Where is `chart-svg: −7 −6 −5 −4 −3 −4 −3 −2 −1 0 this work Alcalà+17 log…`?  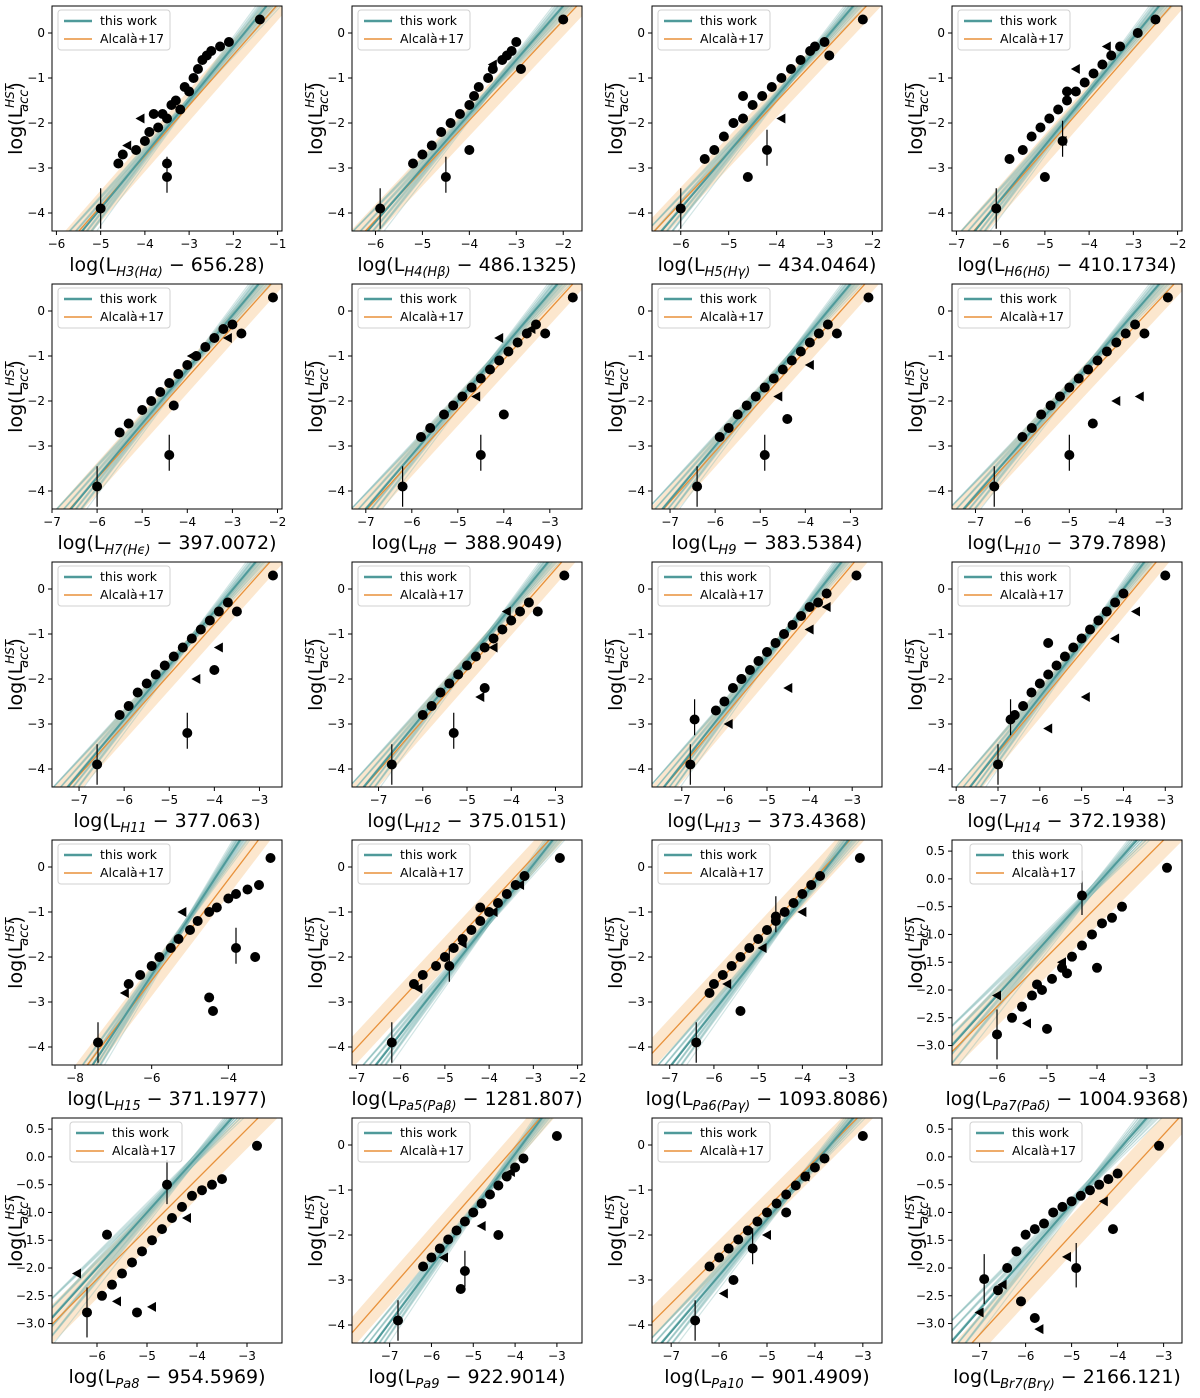
chart-svg: −7 −6 −5 −4 −3 −4 −3 −2 −1 0 this work Alcalà+17 log… is located at coordinates (743, 698).